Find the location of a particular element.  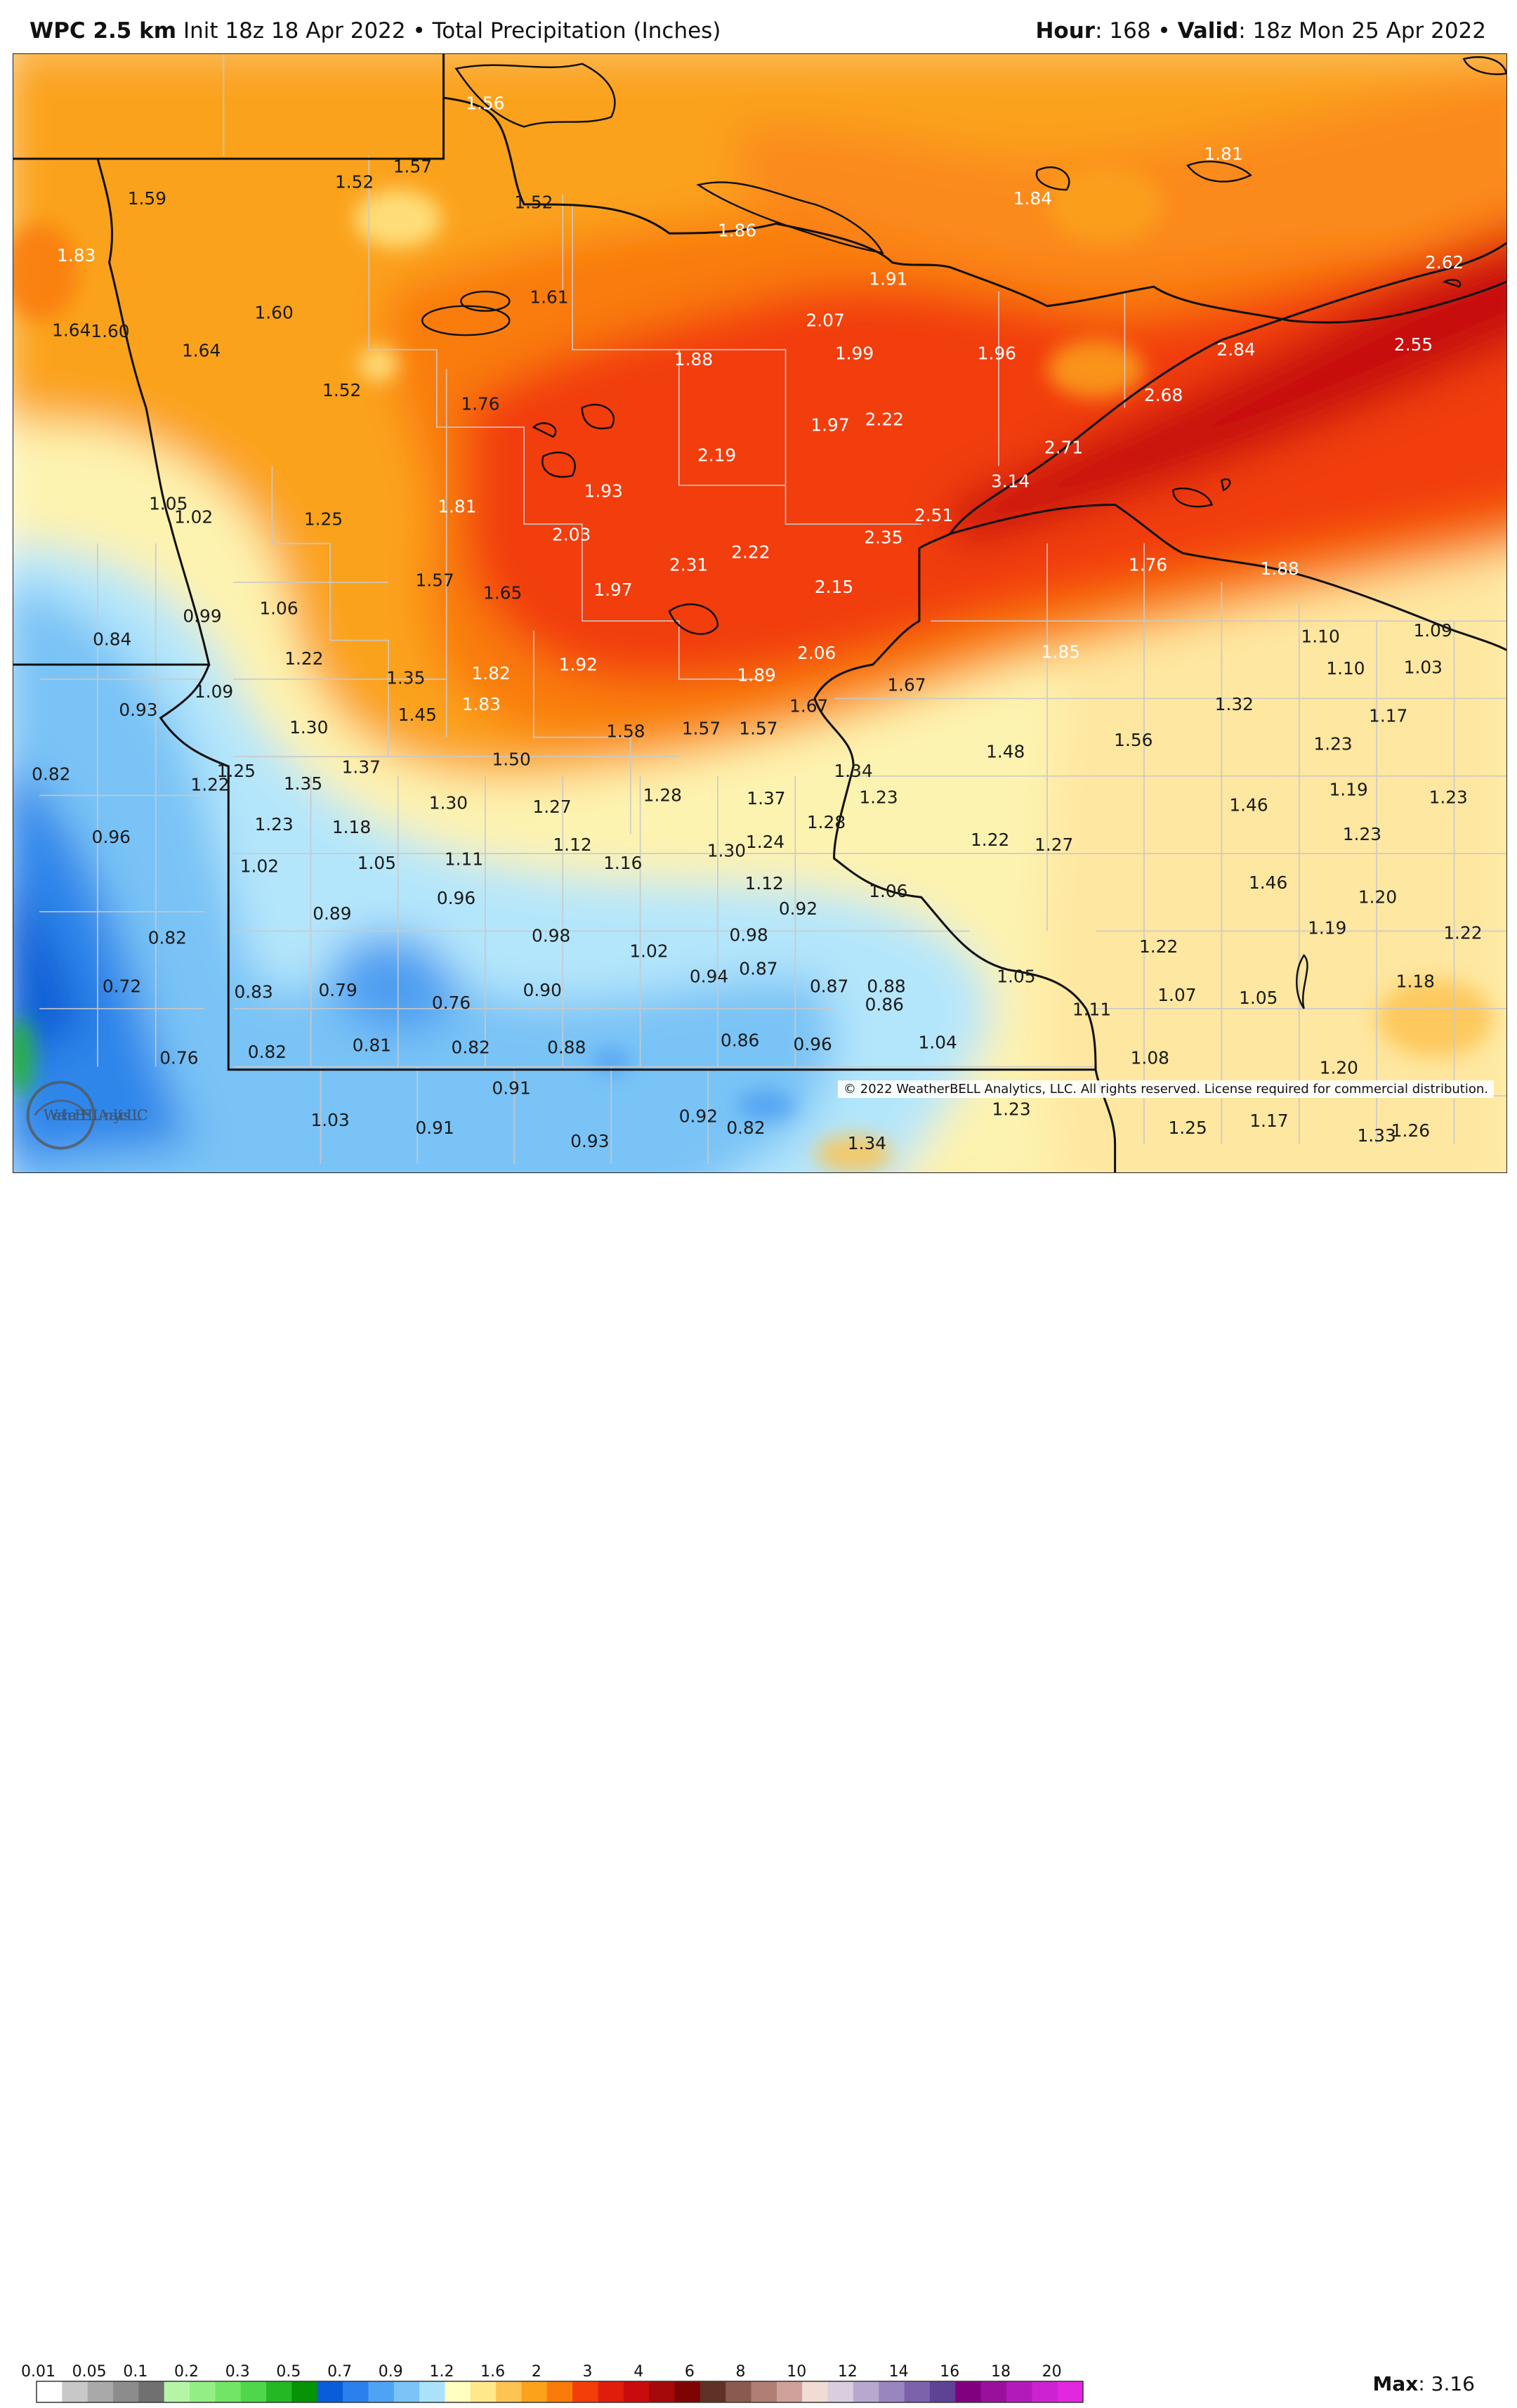

precip-value-label: 2.55 is located at coordinates (1413, 345).